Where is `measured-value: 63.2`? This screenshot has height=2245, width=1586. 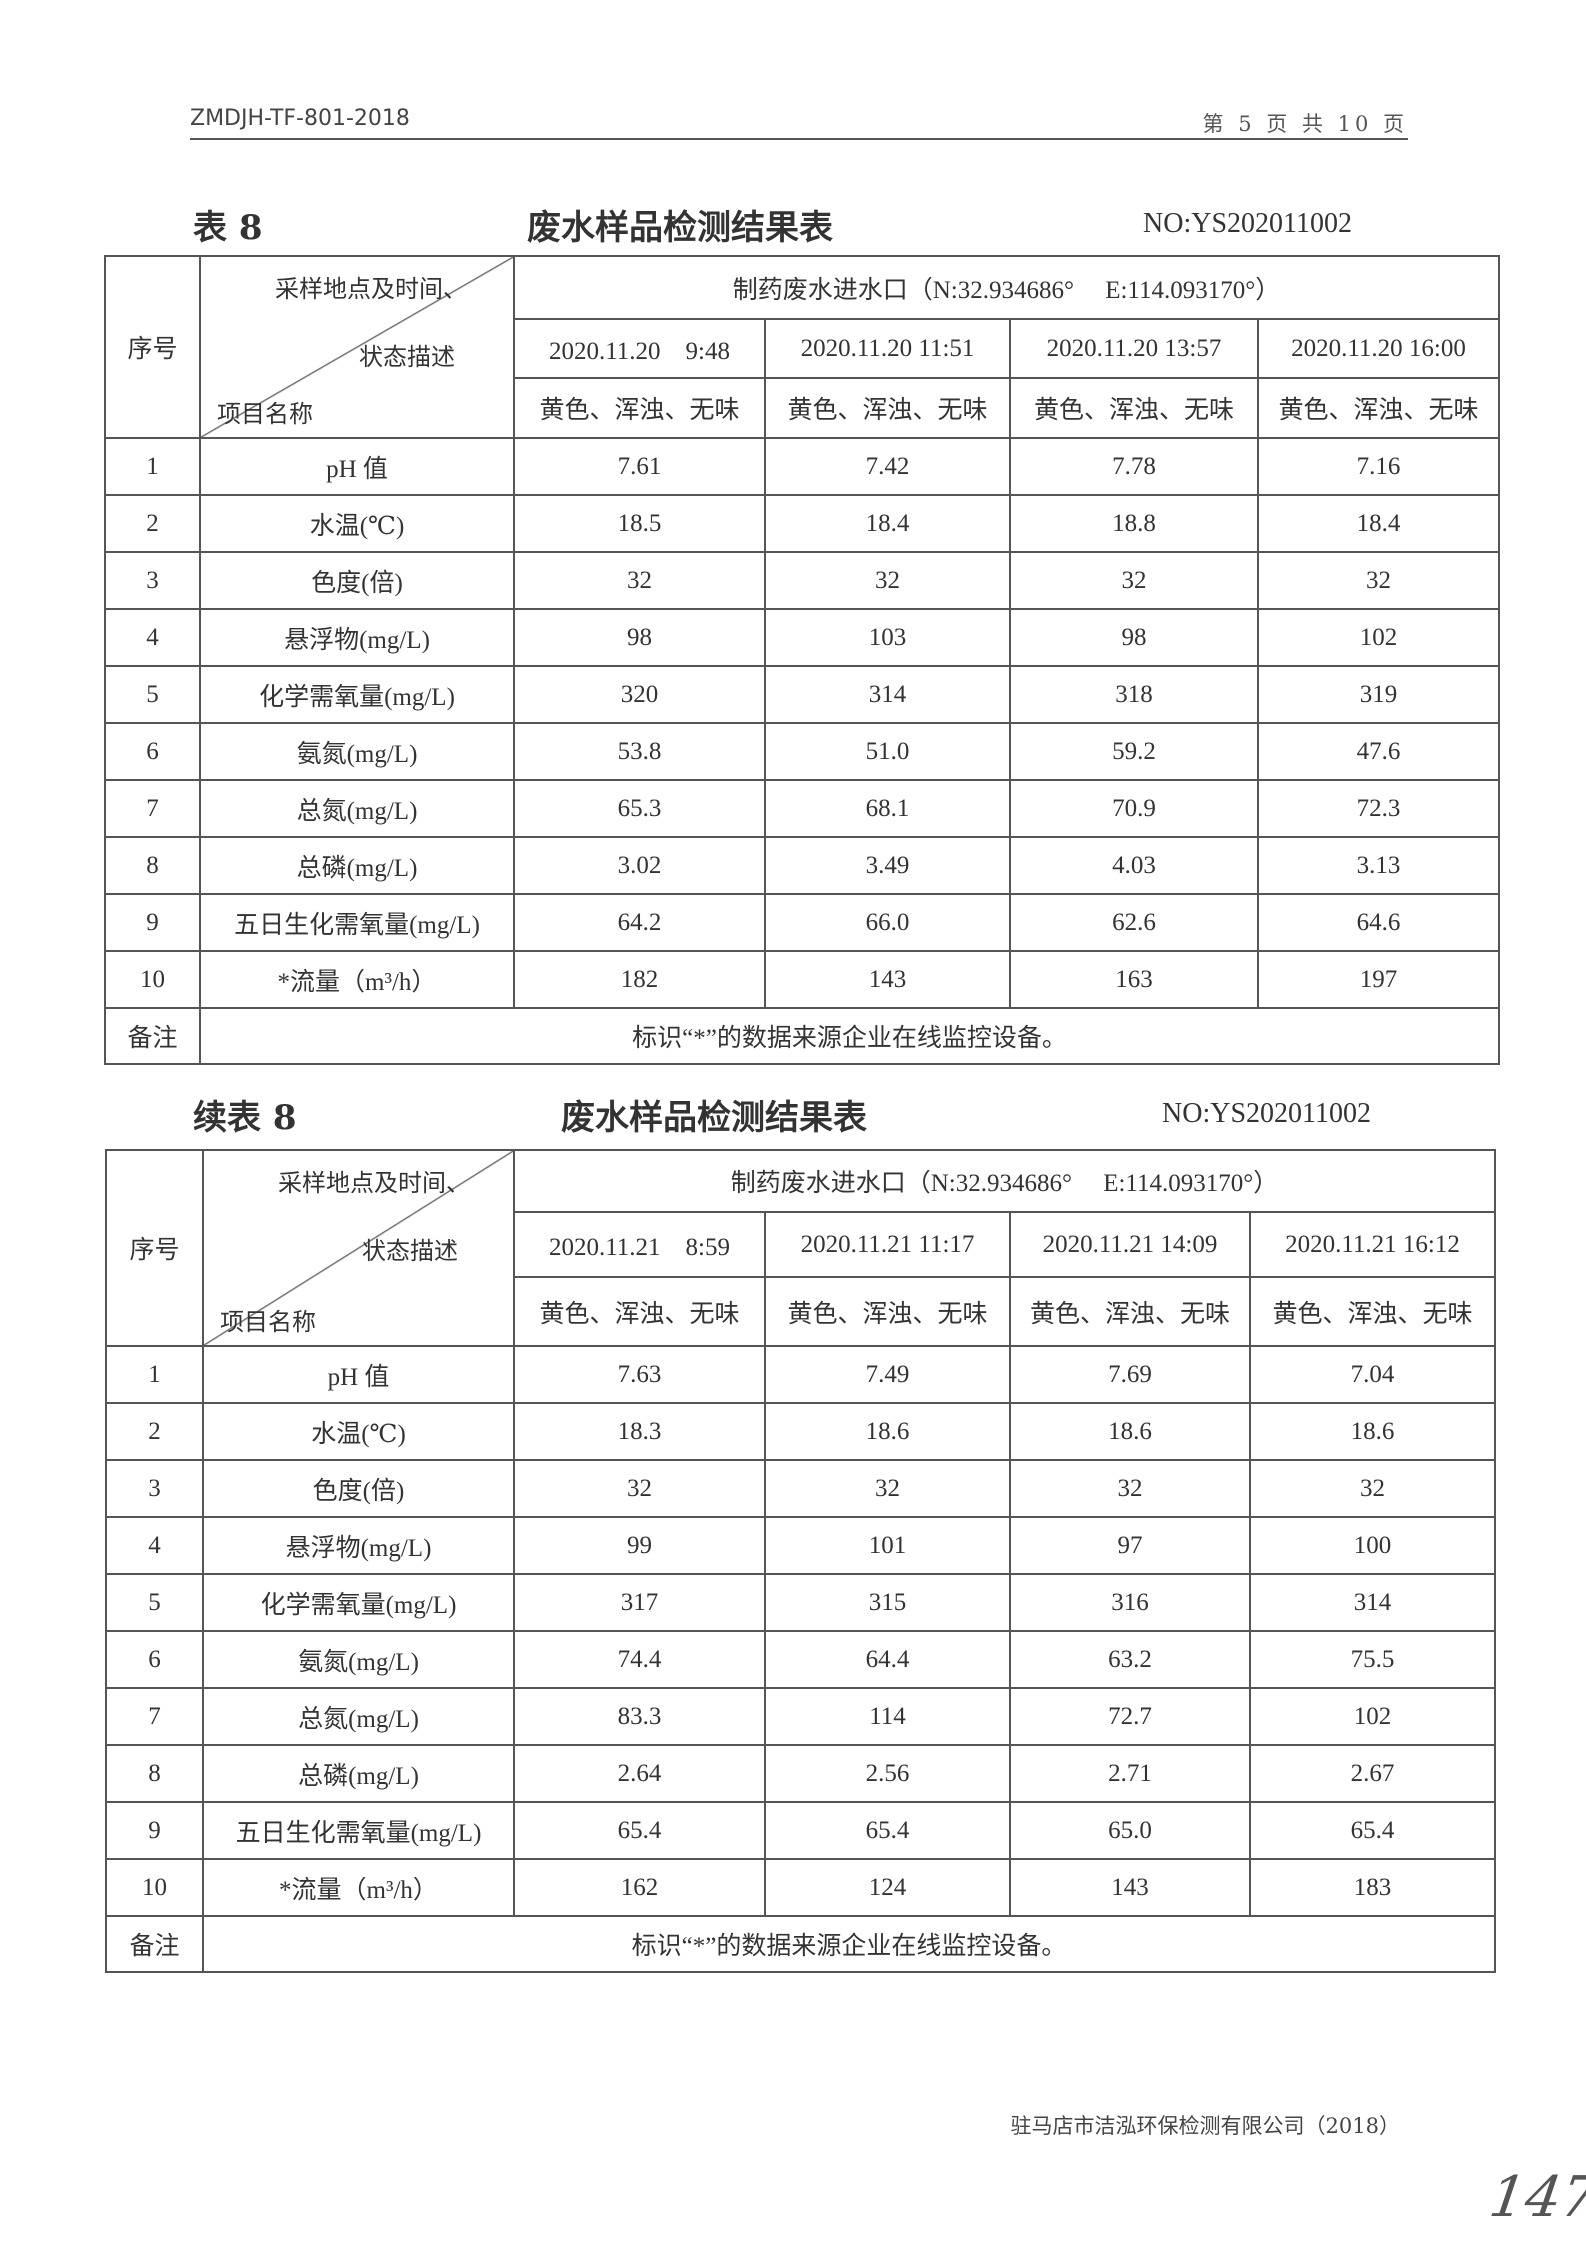
measured-value: 63.2 is located at coordinates (1130, 1659).